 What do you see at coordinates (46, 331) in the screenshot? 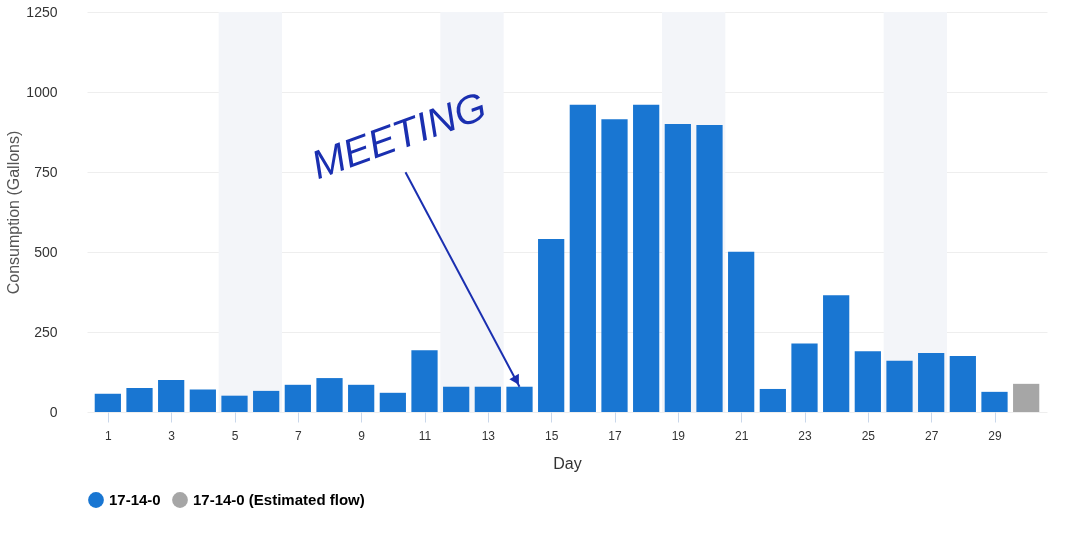
I see `y-tick-label: 250` at bounding box center [46, 331].